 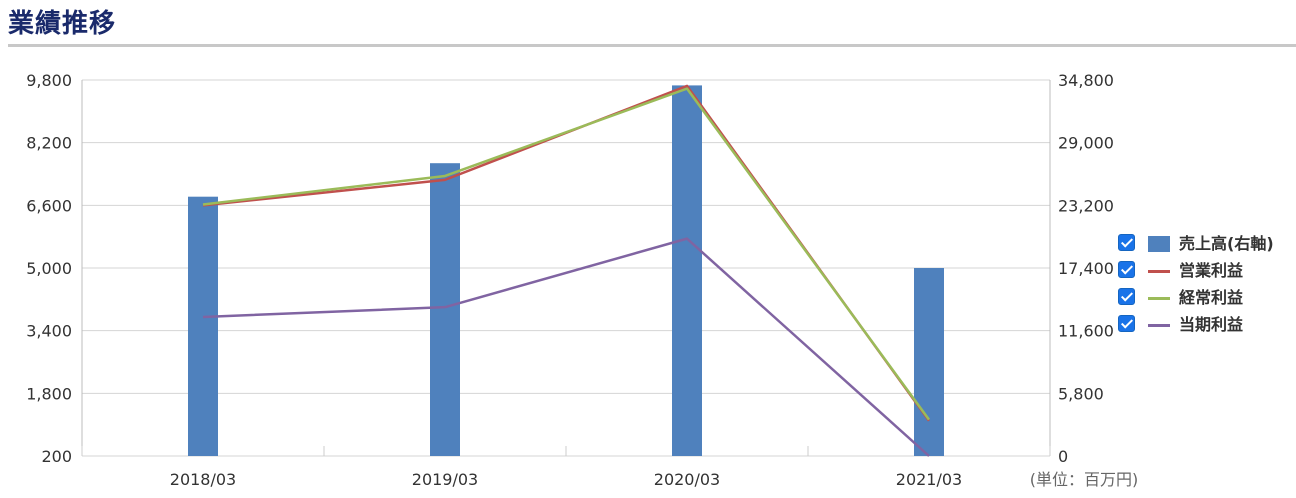 I want to click on x-axis-tick: 2020/03, so click(x=687, y=479).